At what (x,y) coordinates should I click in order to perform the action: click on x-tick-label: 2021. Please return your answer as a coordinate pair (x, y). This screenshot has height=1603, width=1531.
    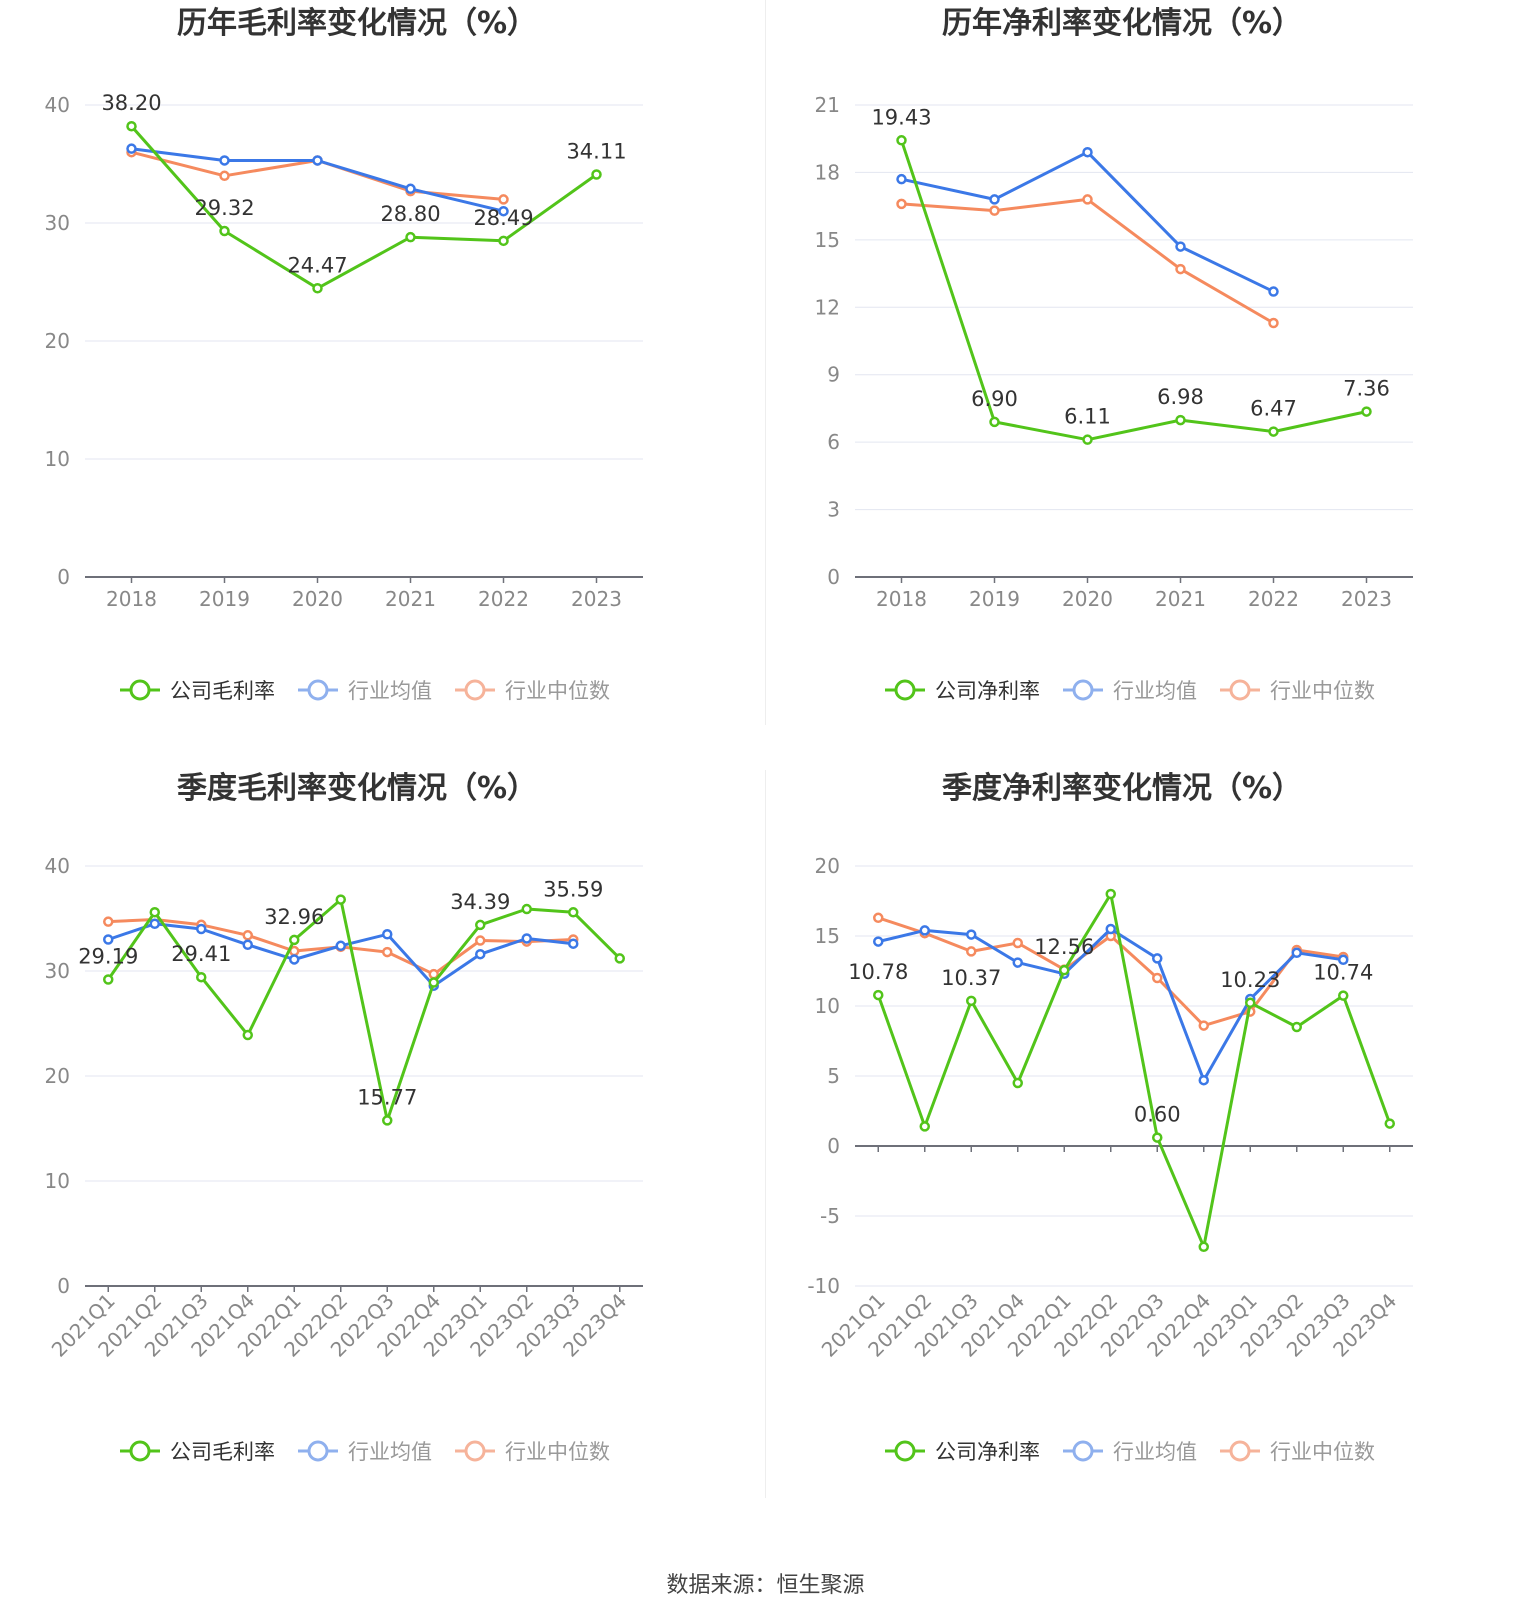
    Looking at the image, I should click on (410, 599).